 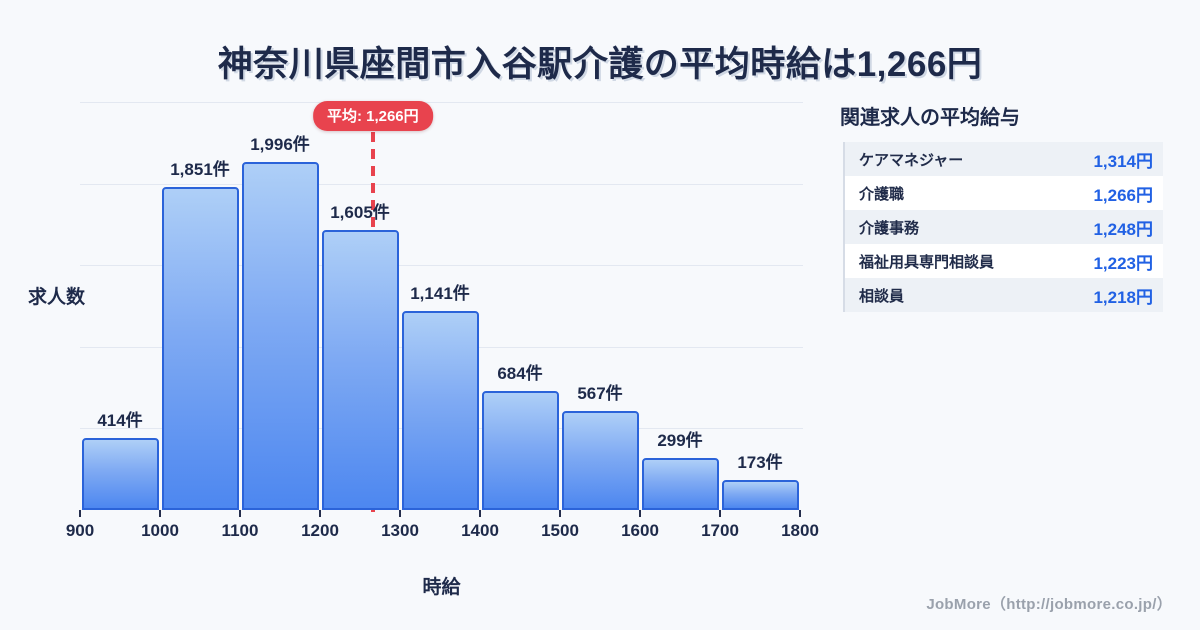 What do you see at coordinates (160, 530) in the screenshot?
I see `x-axis-tick-label: 1000` at bounding box center [160, 530].